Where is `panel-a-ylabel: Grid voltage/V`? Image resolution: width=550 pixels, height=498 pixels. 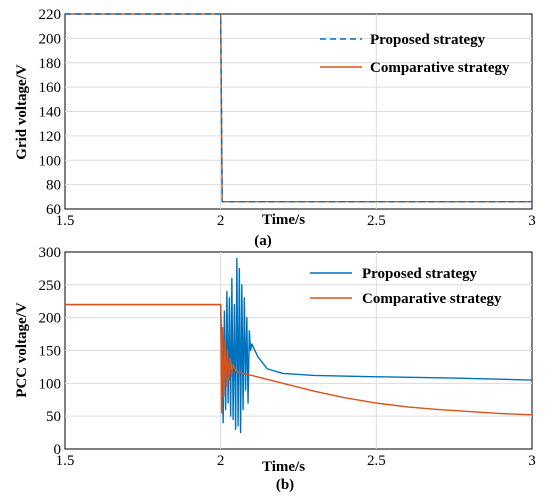
panel-a-ylabel: Grid voltage/V is located at coordinates (22, 112).